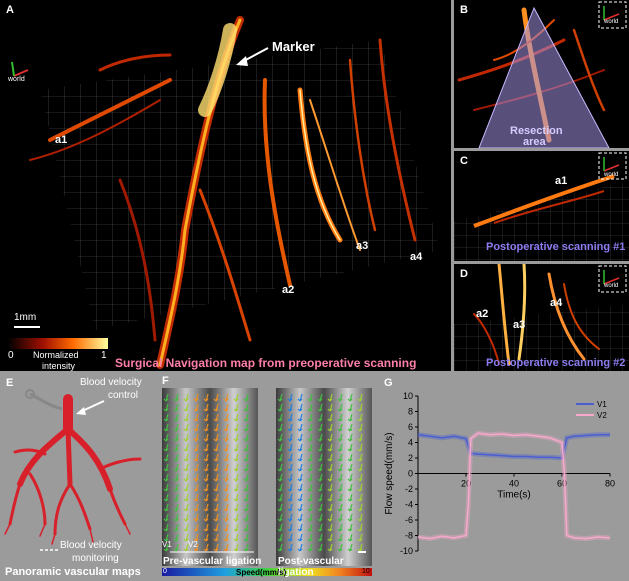 Image resolution: width=629 pixels, height=581 pixels. What do you see at coordinates (320, 472) in the screenshot?
I see `post-ligation-arrows` at bounding box center [320, 472].